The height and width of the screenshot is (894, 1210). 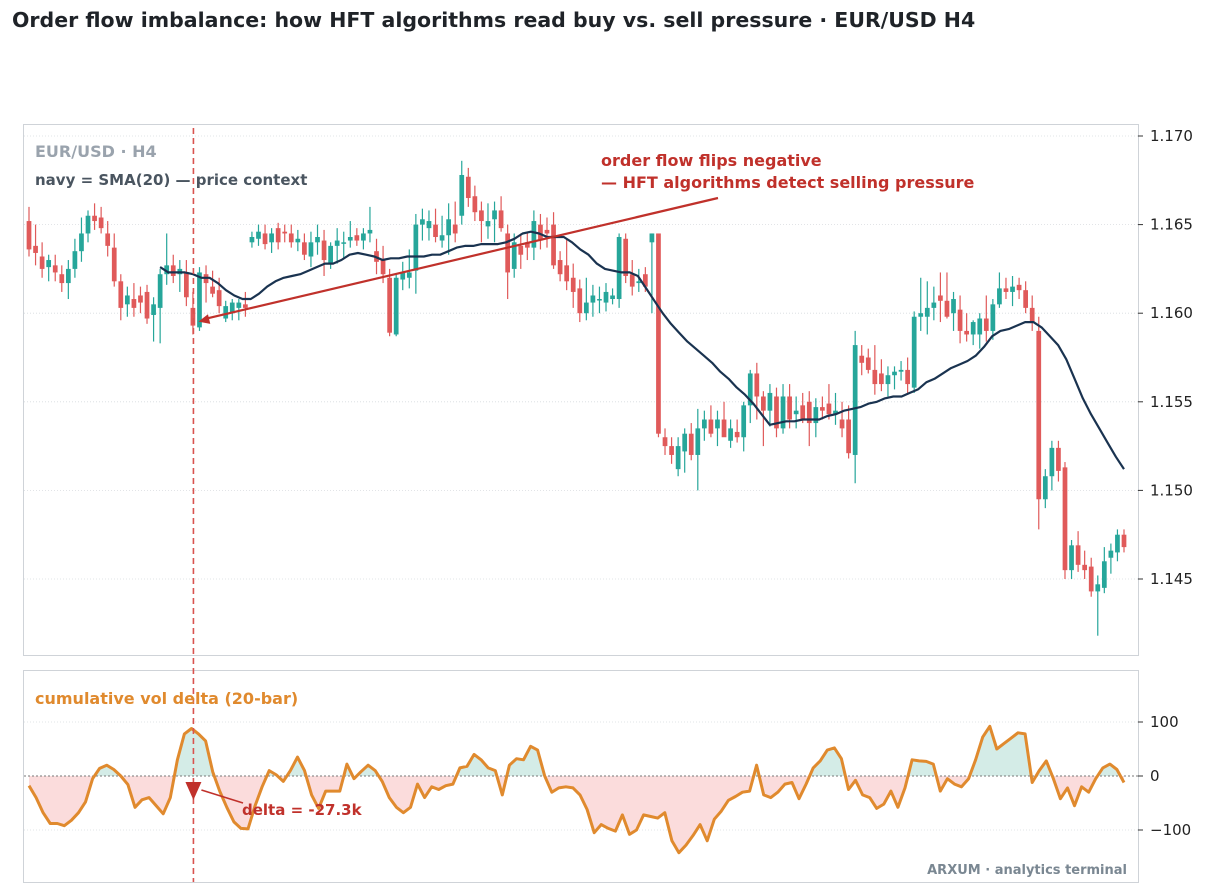 What do you see at coordinates (1164, 776) in the screenshot?
I see `delta-y-axis: −100 0 100` at bounding box center [1164, 776].